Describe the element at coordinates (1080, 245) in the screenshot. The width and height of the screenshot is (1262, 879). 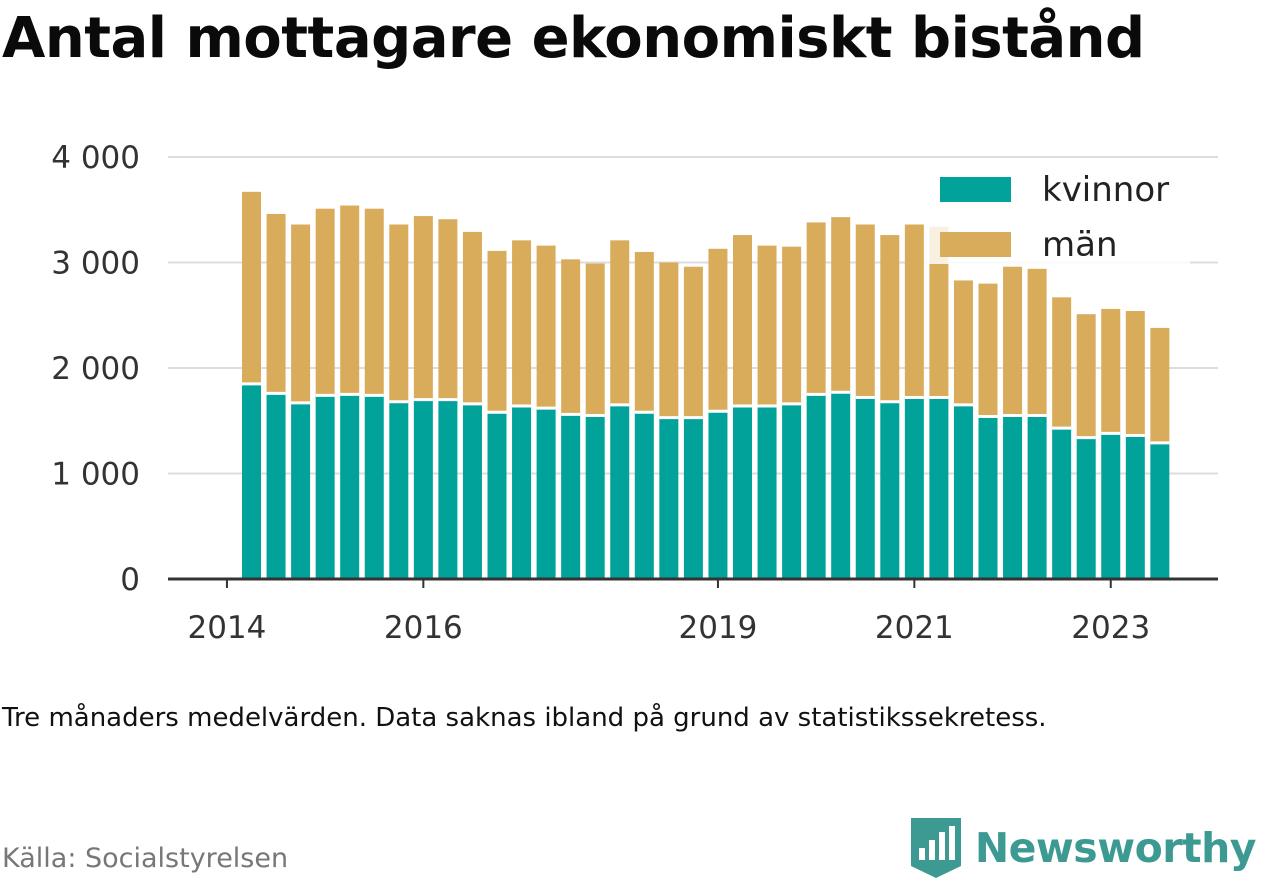
I see `legend-label: män` at that location.